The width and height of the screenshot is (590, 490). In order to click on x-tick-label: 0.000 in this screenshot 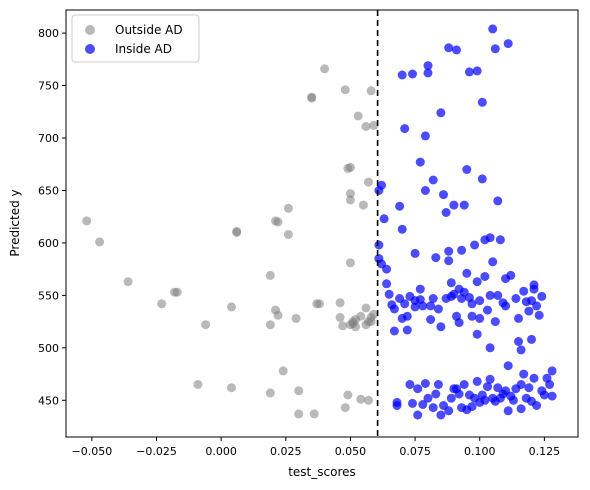, I will do `click(221, 451)`.